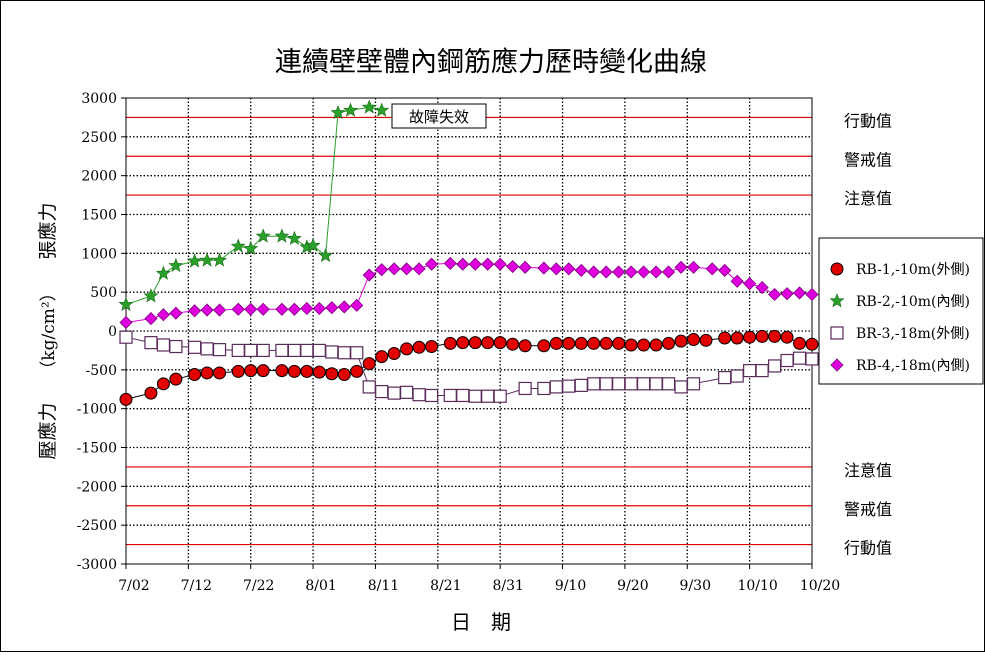 Image resolution: width=985 pixels, height=655 pixels. I want to click on legend-label: RB-4,-18m(內側), so click(913, 366).